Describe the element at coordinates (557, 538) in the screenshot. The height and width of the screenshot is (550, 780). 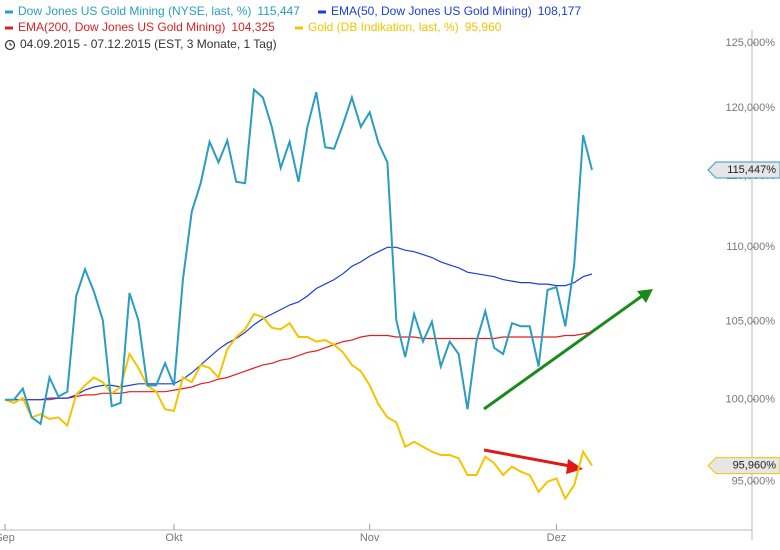
I see `x-tick-label: Dez` at that location.